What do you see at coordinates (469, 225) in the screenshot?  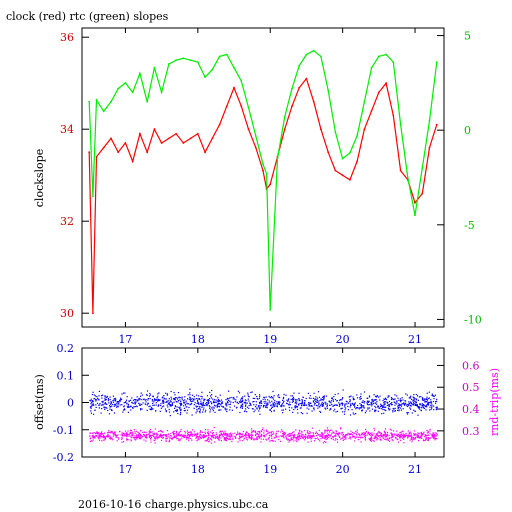 I see `y2-tick-label: -5` at bounding box center [469, 225].